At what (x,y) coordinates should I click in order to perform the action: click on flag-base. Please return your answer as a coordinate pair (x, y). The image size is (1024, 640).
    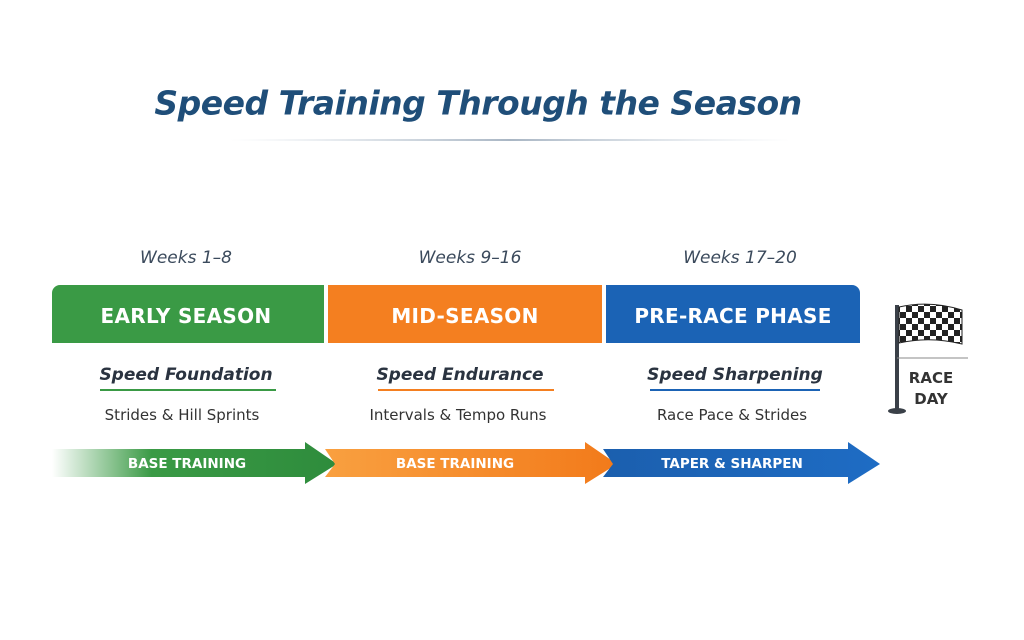
    Looking at the image, I should click on (897, 411).